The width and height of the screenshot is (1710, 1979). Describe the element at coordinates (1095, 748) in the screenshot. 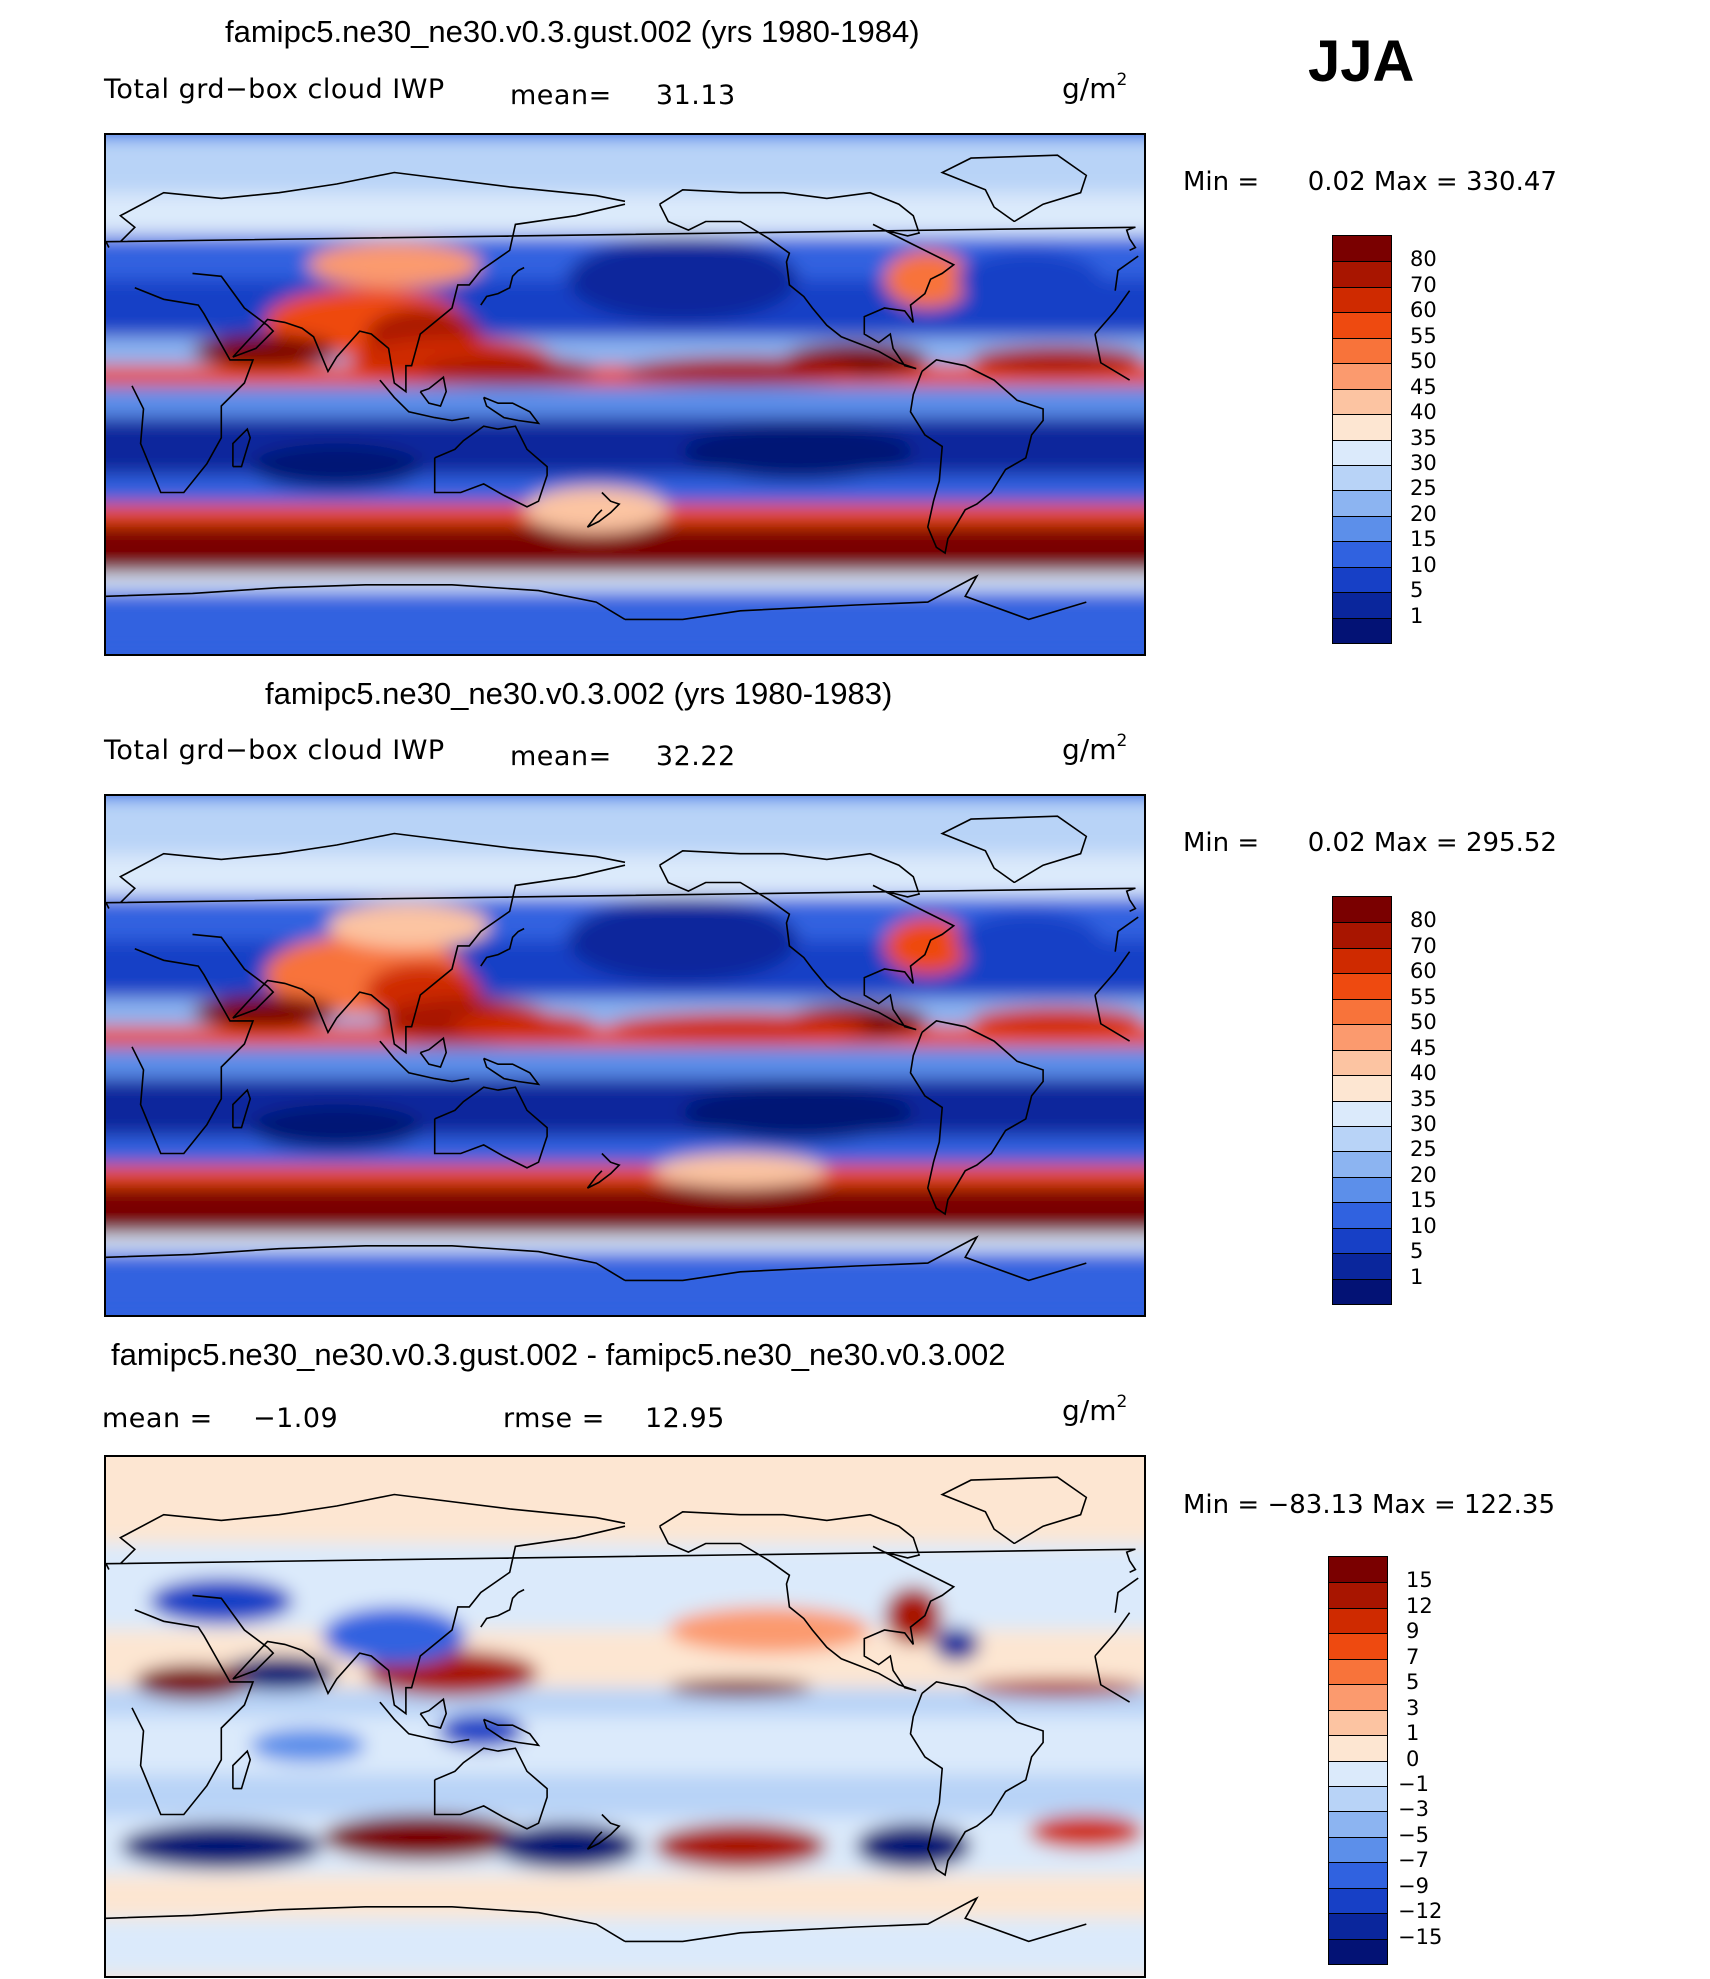

I see `panel-2-units: g/m2` at that location.